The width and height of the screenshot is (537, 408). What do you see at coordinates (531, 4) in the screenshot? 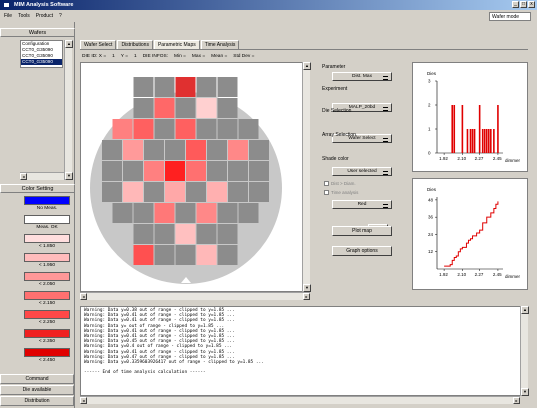
I see `close-button: x` at bounding box center [531, 4].